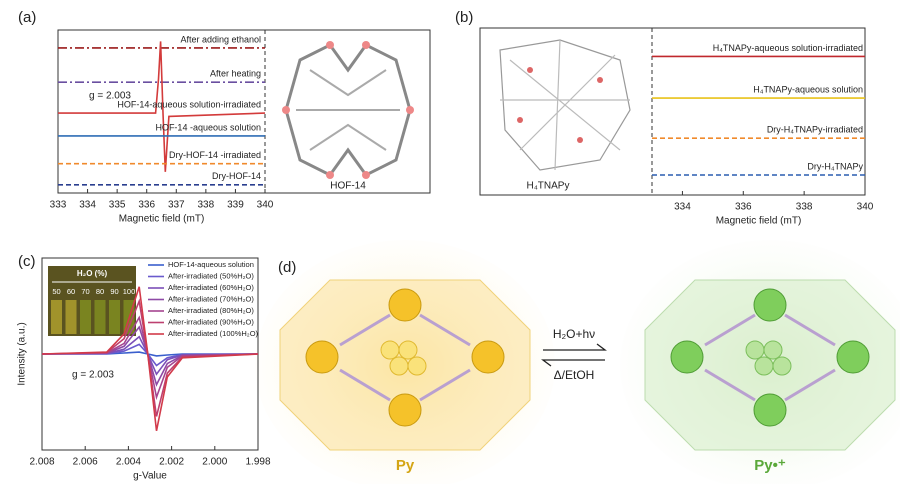 This screenshot has width=900, height=484. I want to click on series-label: H₄TNAPy-aqueous solution-irradiated, so click(788, 48).